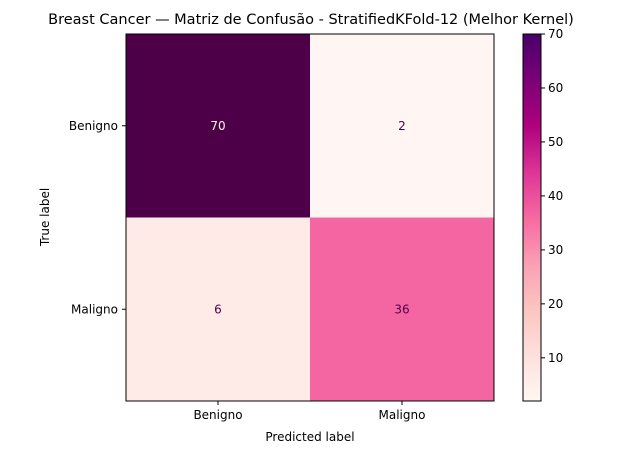  Describe the element at coordinates (402, 415) in the screenshot. I see `x-tick-label: Maligno` at that location.